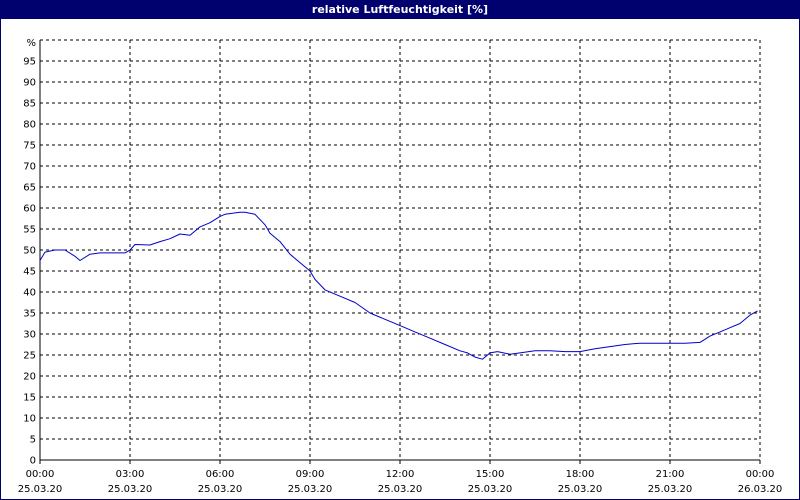 The width and height of the screenshot is (800, 500). What do you see at coordinates (760, 489) in the screenshot?
I see `x-tick-date-label: 26.03.20` at bounding box center [760, 489].